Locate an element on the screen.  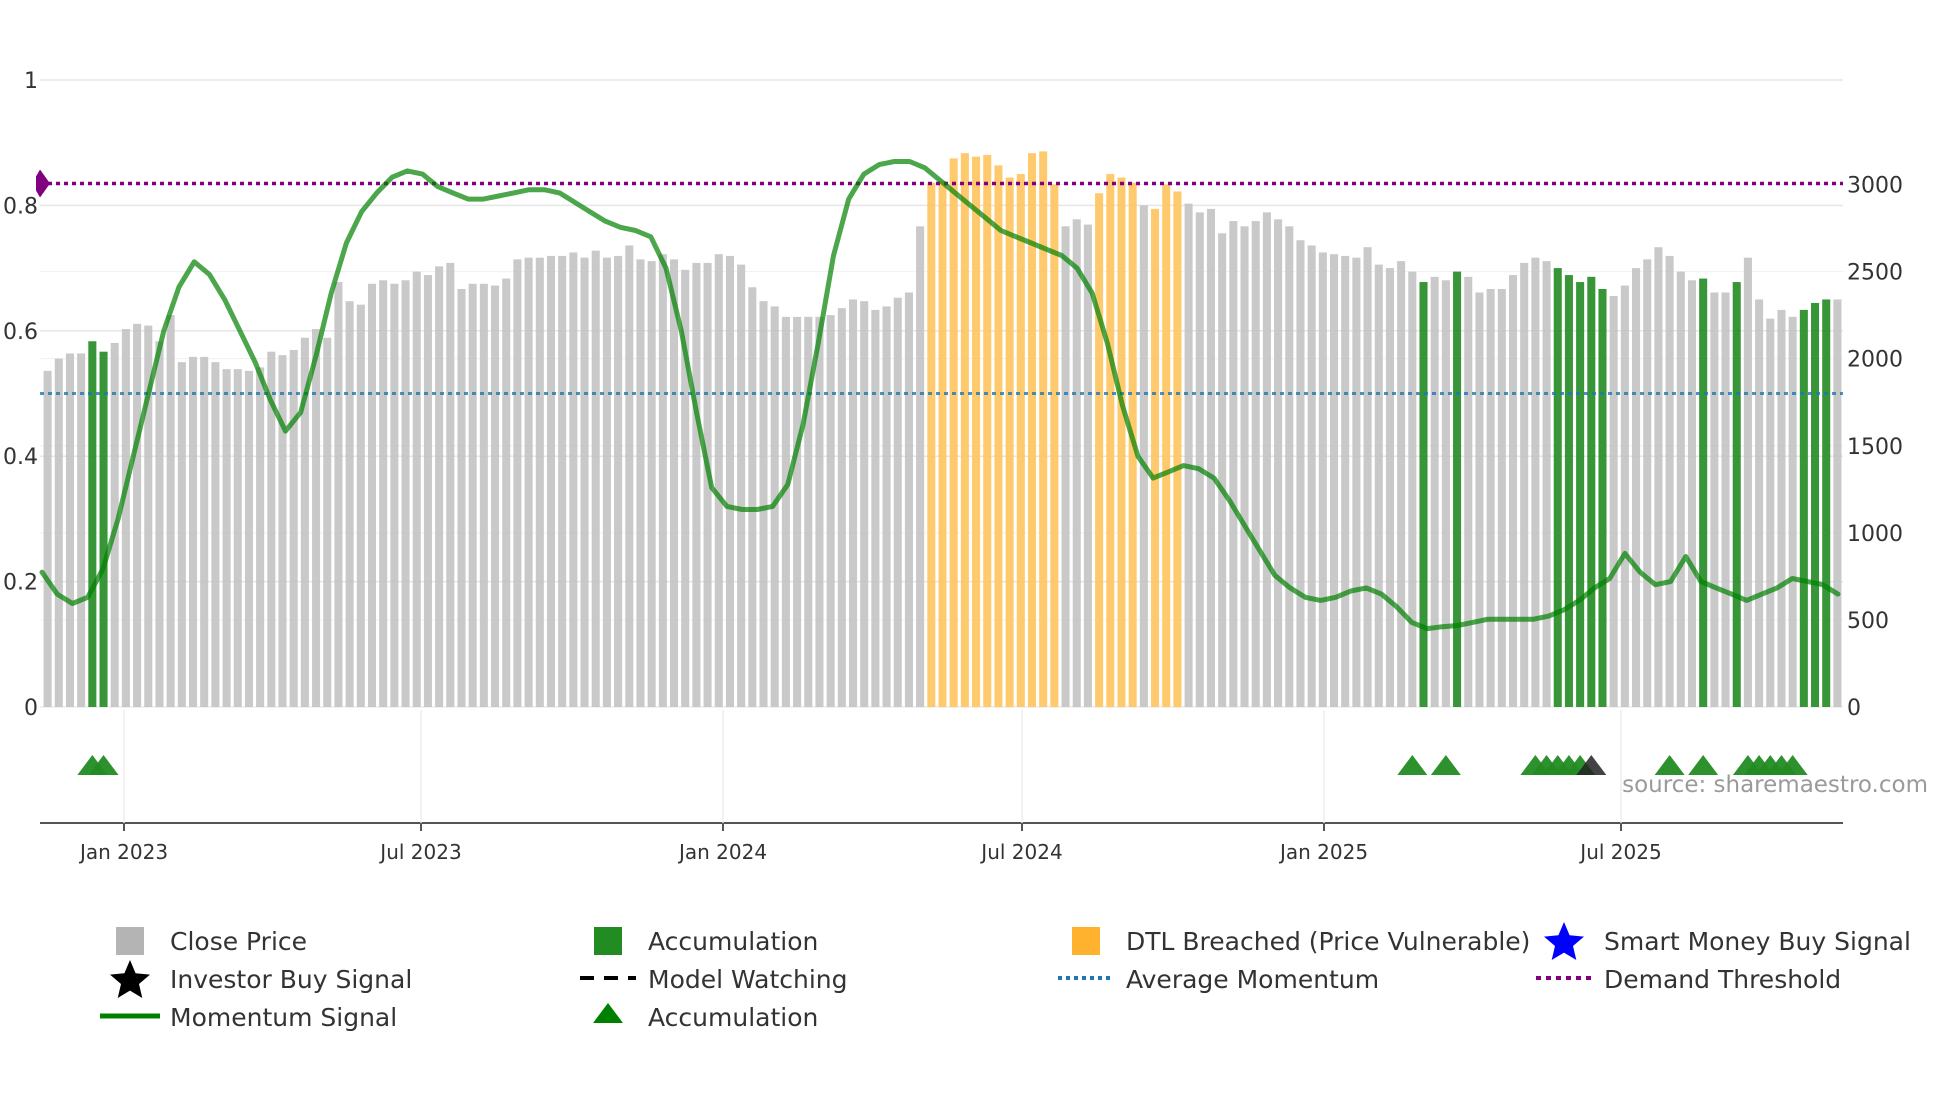
right-tick-label: 2000 is located at coordinates (1875, 360).